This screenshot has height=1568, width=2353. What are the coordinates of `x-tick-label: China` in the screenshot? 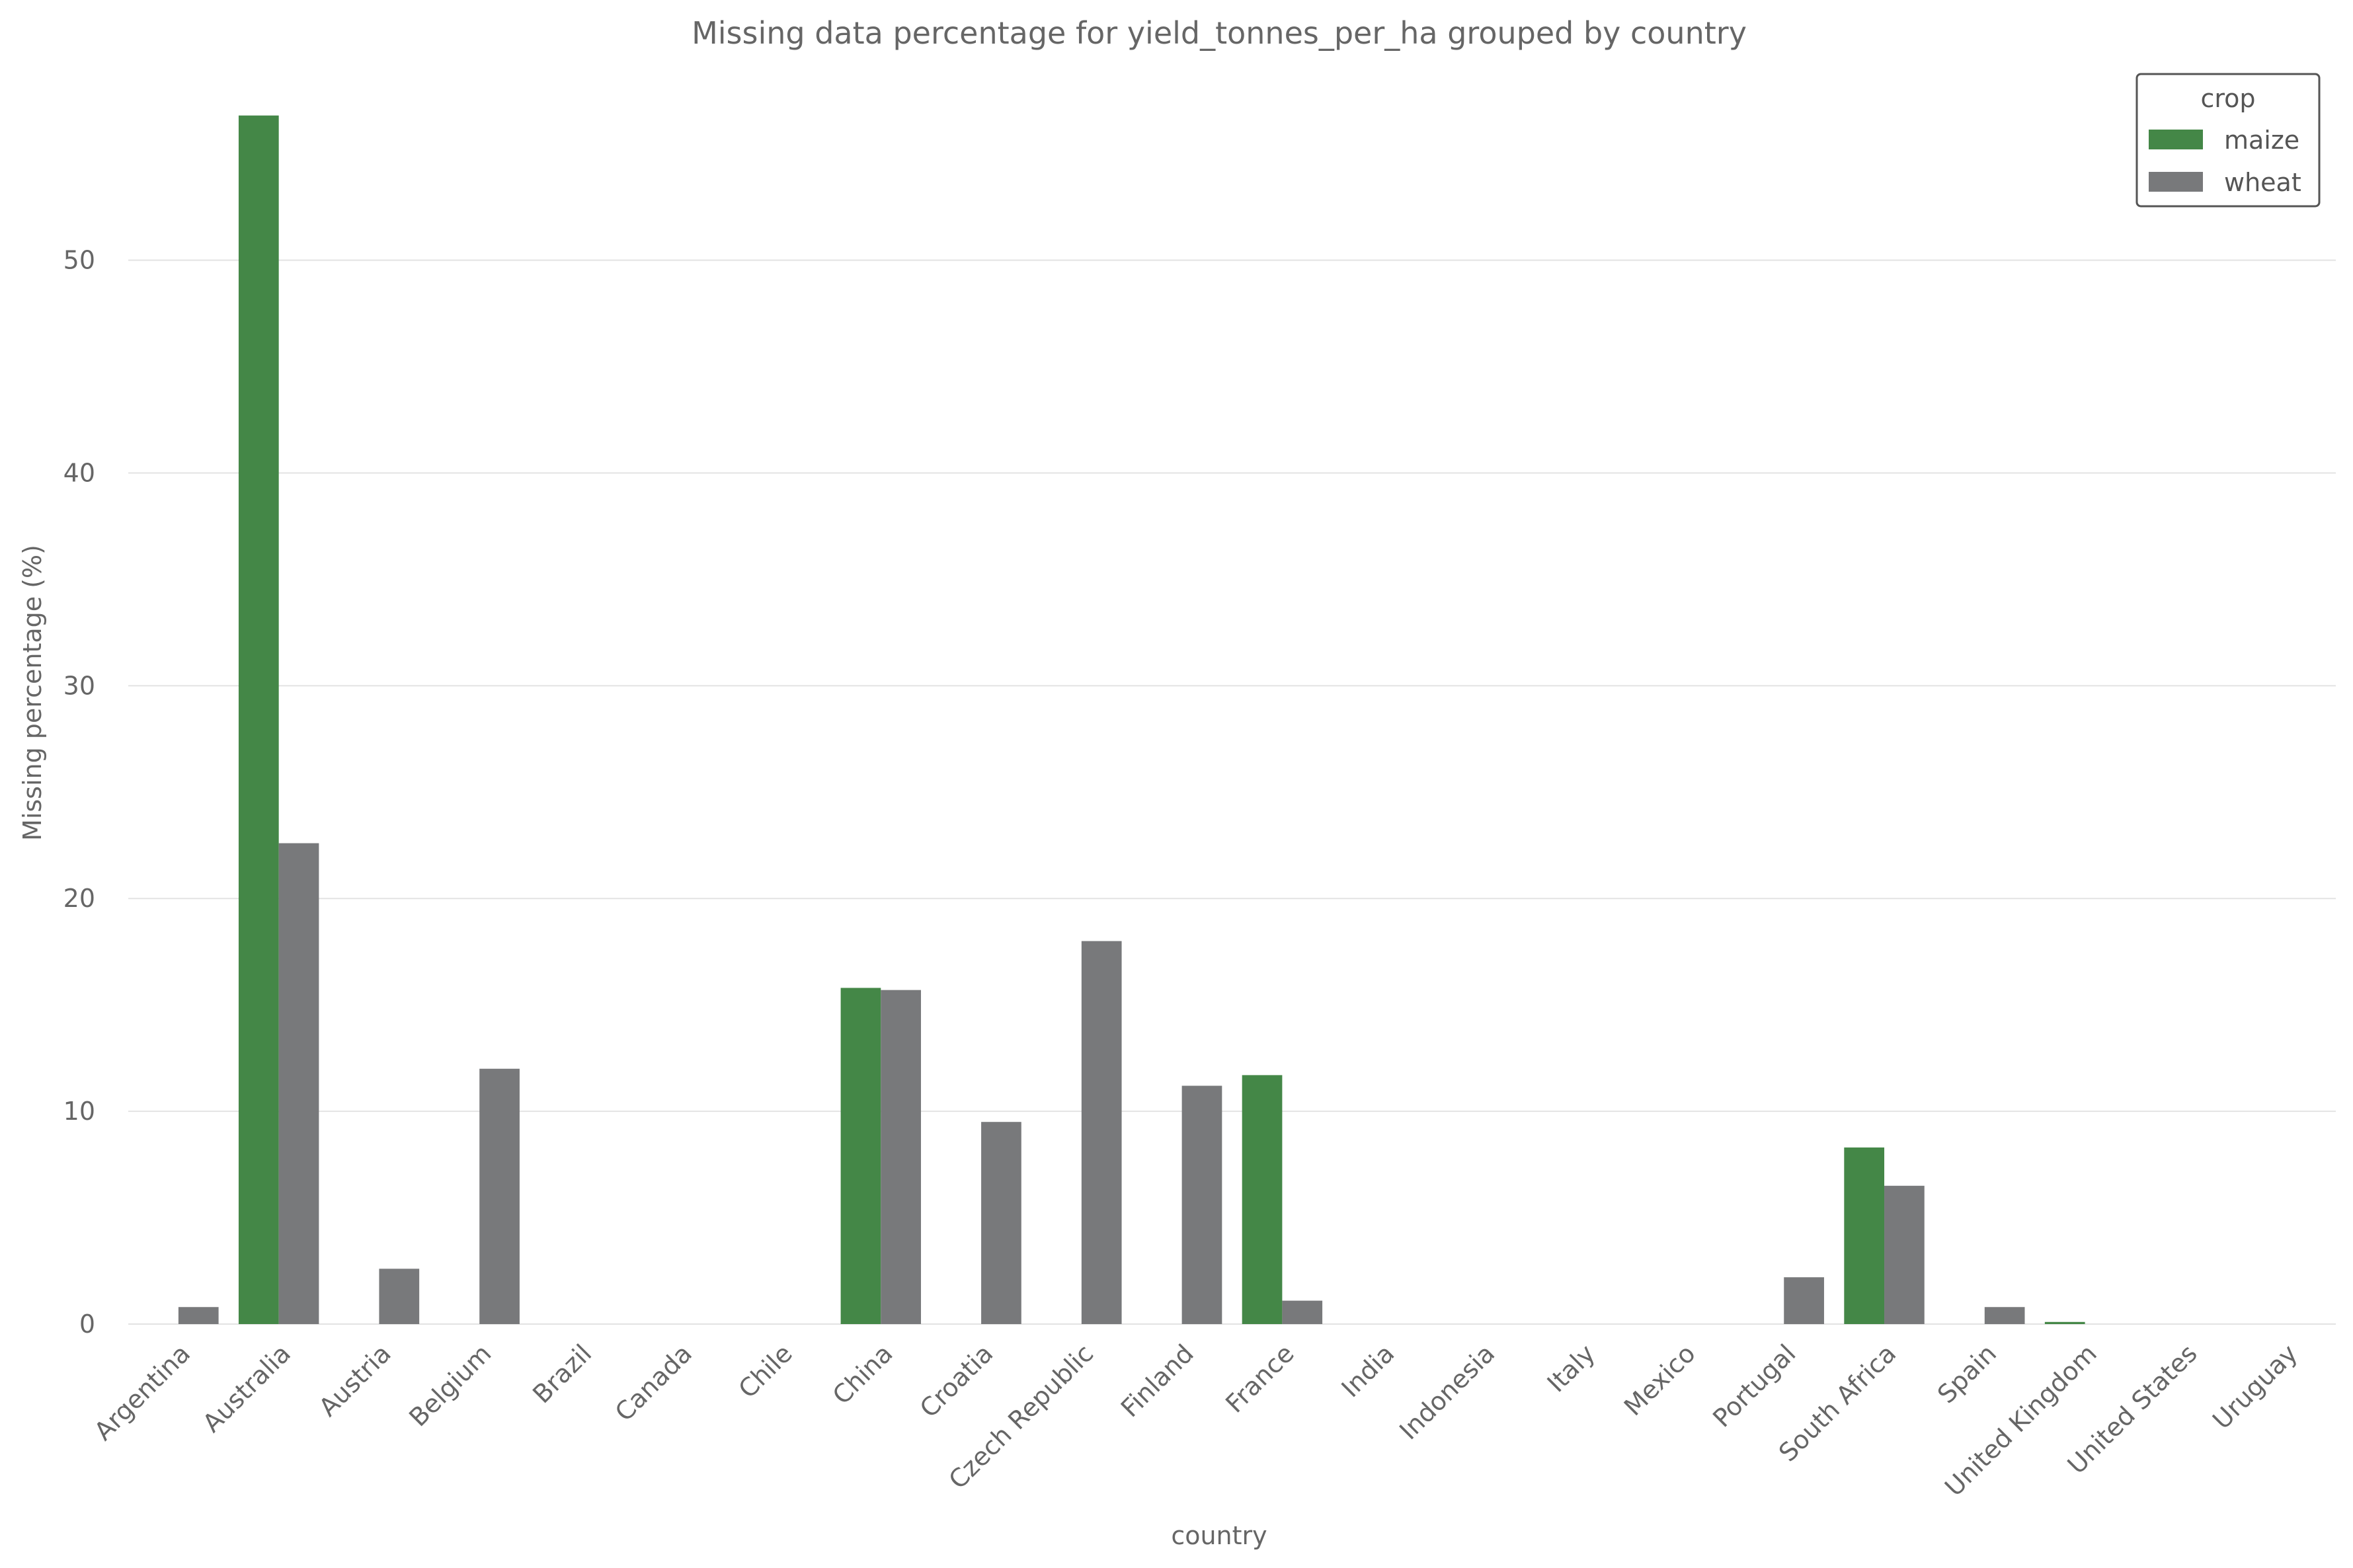 It's located at (862, 1374).